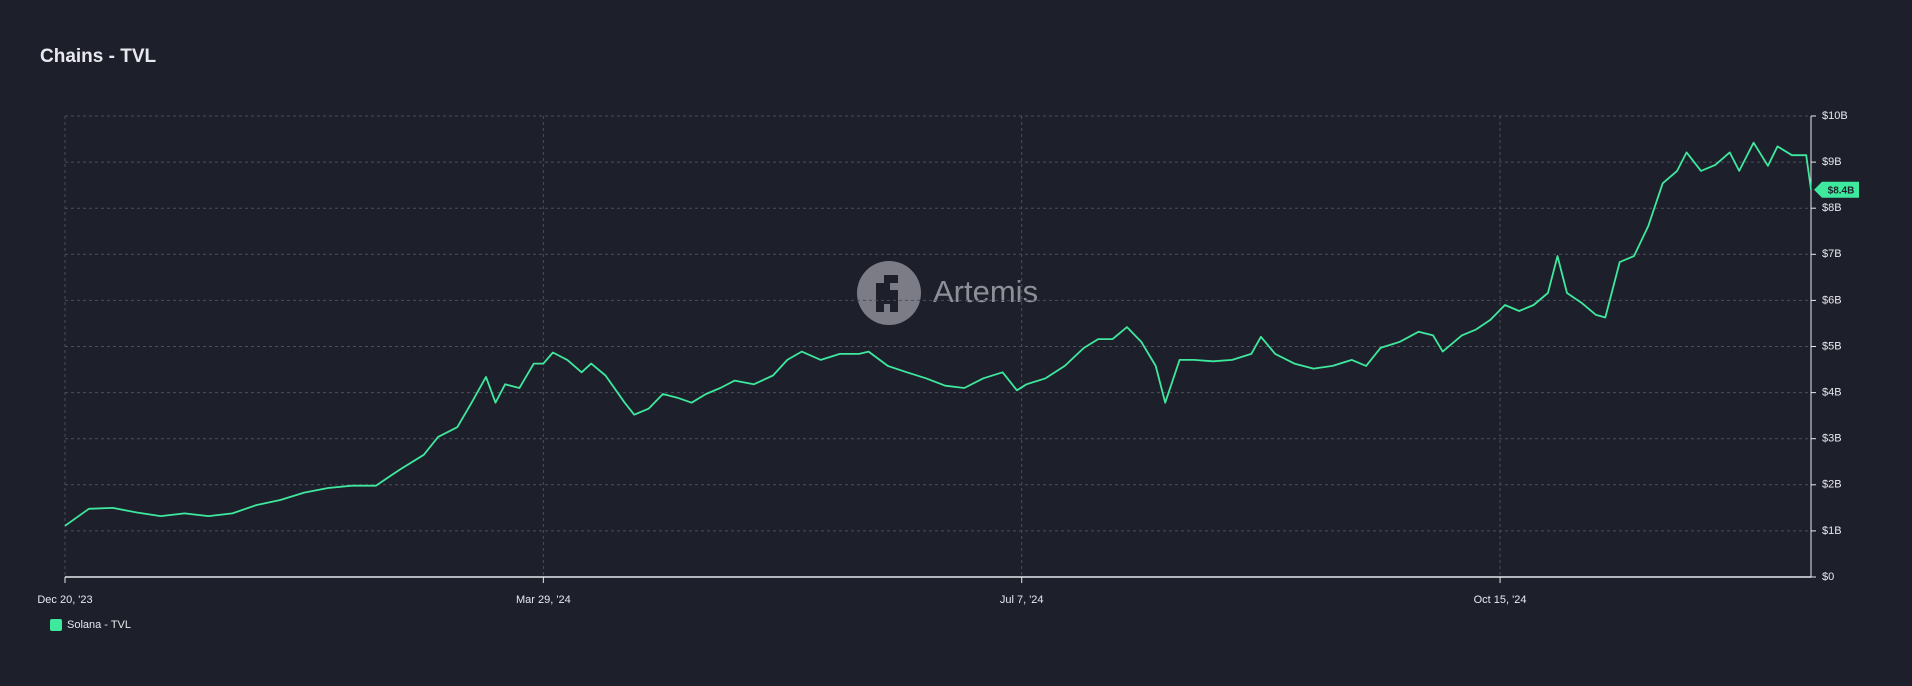 This screenshot has height=686, width=1912. I want to click on y-tick-label: $6B, so click(1832, 300).